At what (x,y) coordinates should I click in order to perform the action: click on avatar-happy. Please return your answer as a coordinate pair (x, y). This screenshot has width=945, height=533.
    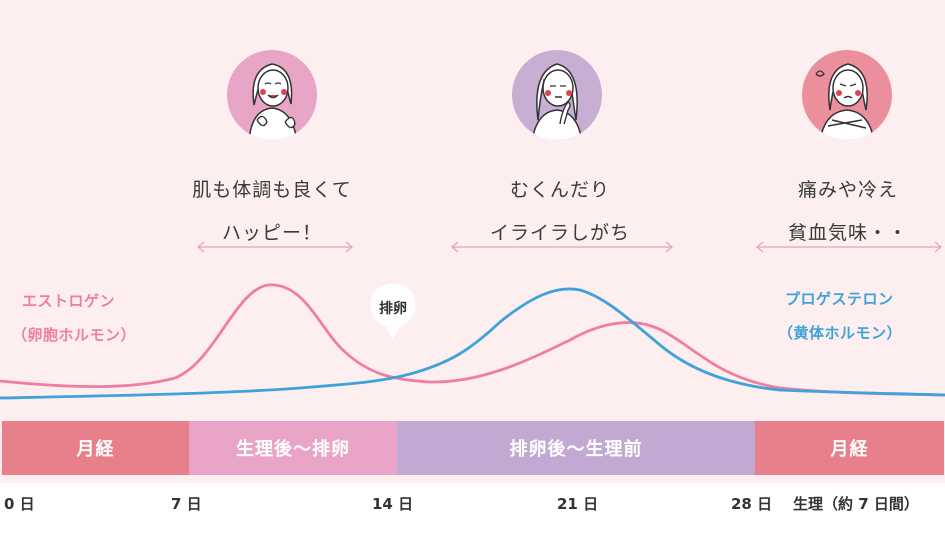
    Looking at the image, I should click on (272, 95).